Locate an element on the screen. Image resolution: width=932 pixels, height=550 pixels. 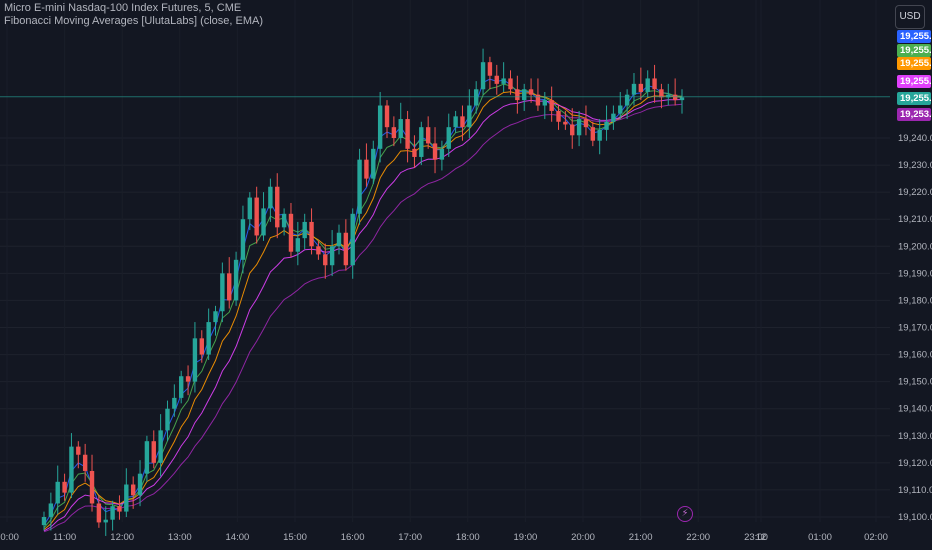
price-tag: 19,253.41 is located at coordinates (914, 114).